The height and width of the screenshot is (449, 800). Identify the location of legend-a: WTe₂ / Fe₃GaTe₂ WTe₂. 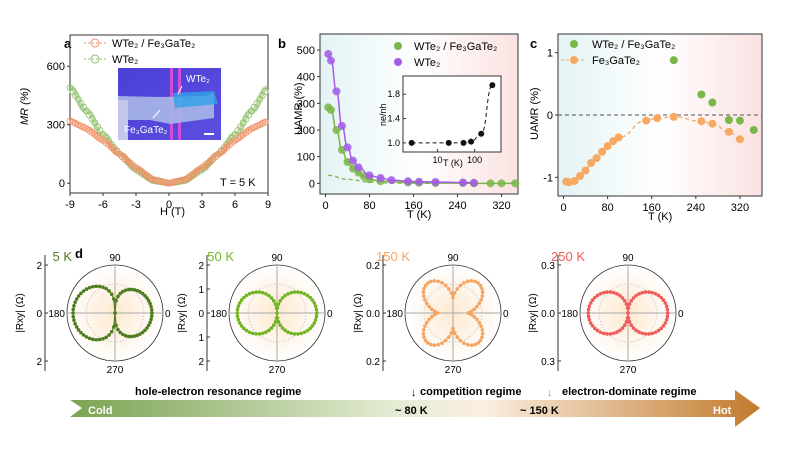
(139, 52).